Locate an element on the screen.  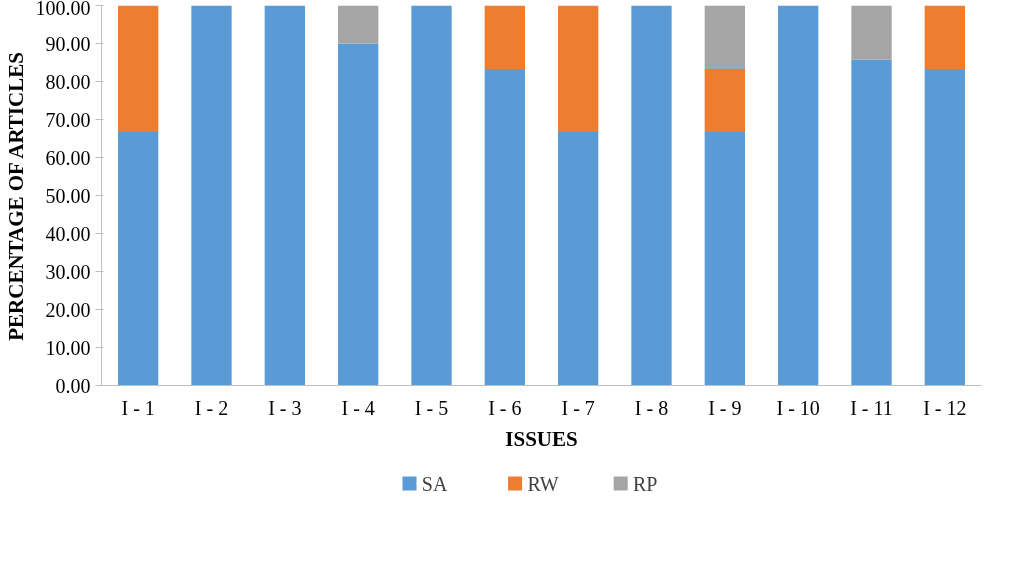
y-tick-label: 20.00 is located at coordinates (68, 309).